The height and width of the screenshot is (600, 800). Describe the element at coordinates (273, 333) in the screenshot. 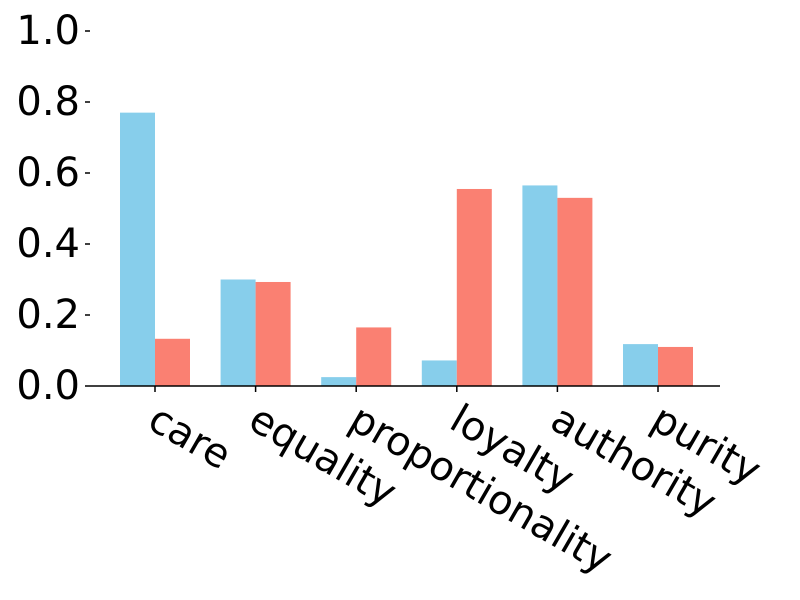

I see `bar-series1-equality` at that location.